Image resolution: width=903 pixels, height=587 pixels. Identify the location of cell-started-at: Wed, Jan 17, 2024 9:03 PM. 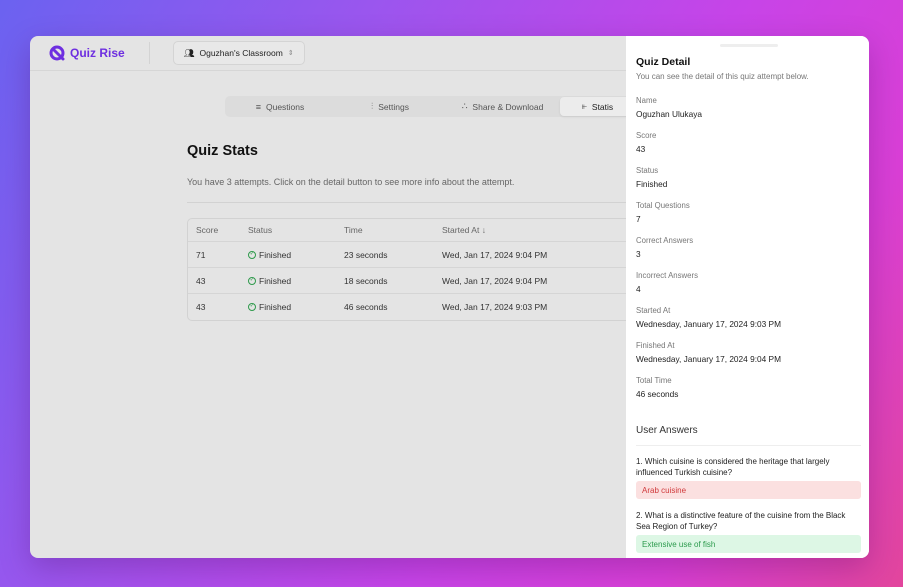
(495, 307).